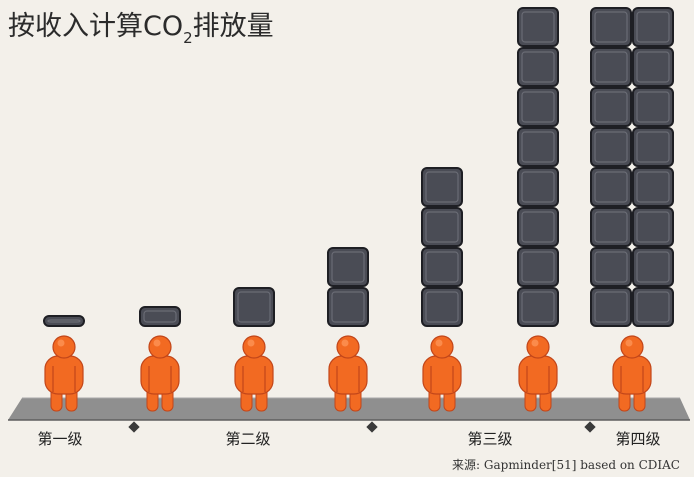 This screenshot has height=477, width=694. What do you see at coordinates (566, 465) in the screenshot?
I see `source-note: 来源: Gapminder[51] based on CDIAC` at bounding box center [566, 465].